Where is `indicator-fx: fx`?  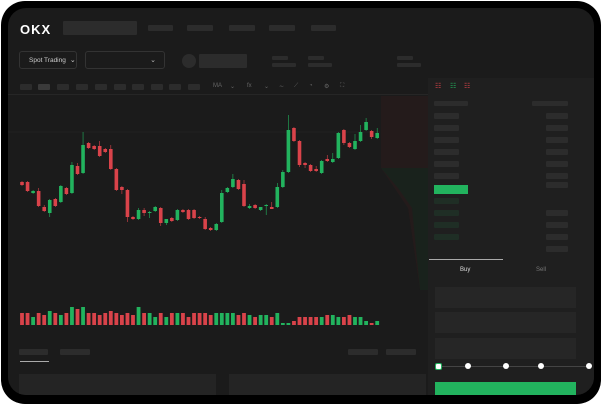 indicator-fx: fx is located at coordinates (249, 86).